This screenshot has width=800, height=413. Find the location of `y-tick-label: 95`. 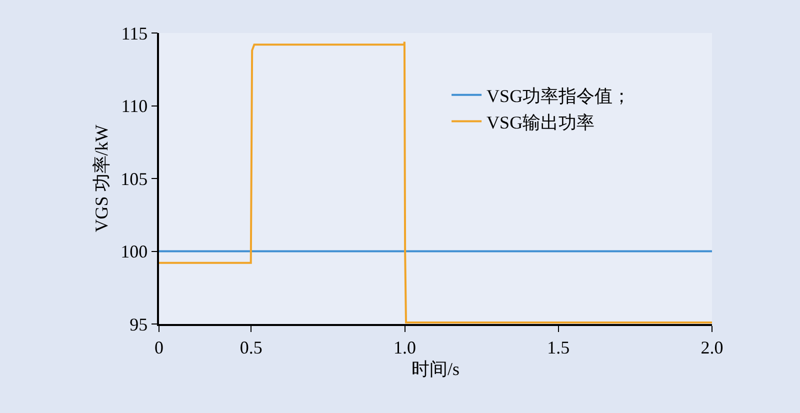

y-tick-label: 95 is located at coordinates (139, 324).